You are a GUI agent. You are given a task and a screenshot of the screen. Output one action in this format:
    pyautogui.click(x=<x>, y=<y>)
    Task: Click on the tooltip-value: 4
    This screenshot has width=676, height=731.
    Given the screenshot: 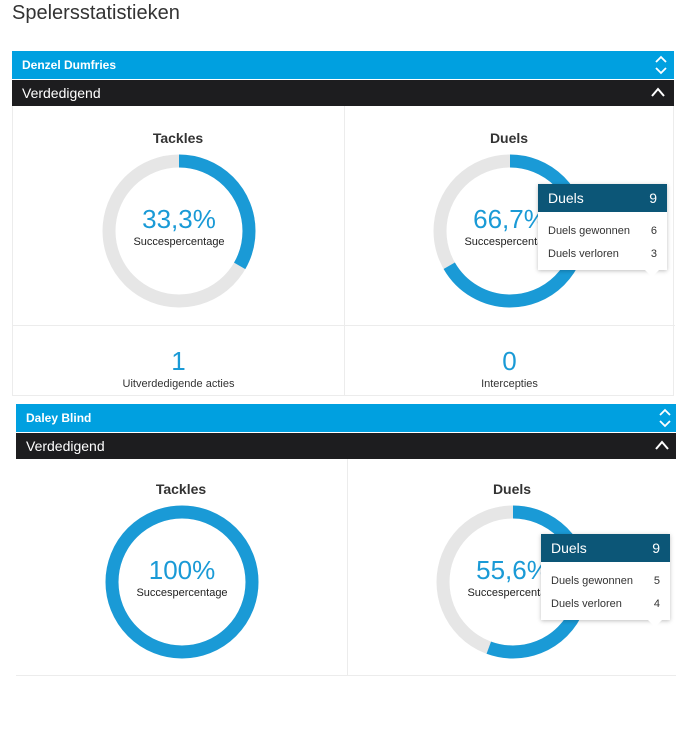 What is the action you would take?
    pyautogui.click(x=656, y=604)
    